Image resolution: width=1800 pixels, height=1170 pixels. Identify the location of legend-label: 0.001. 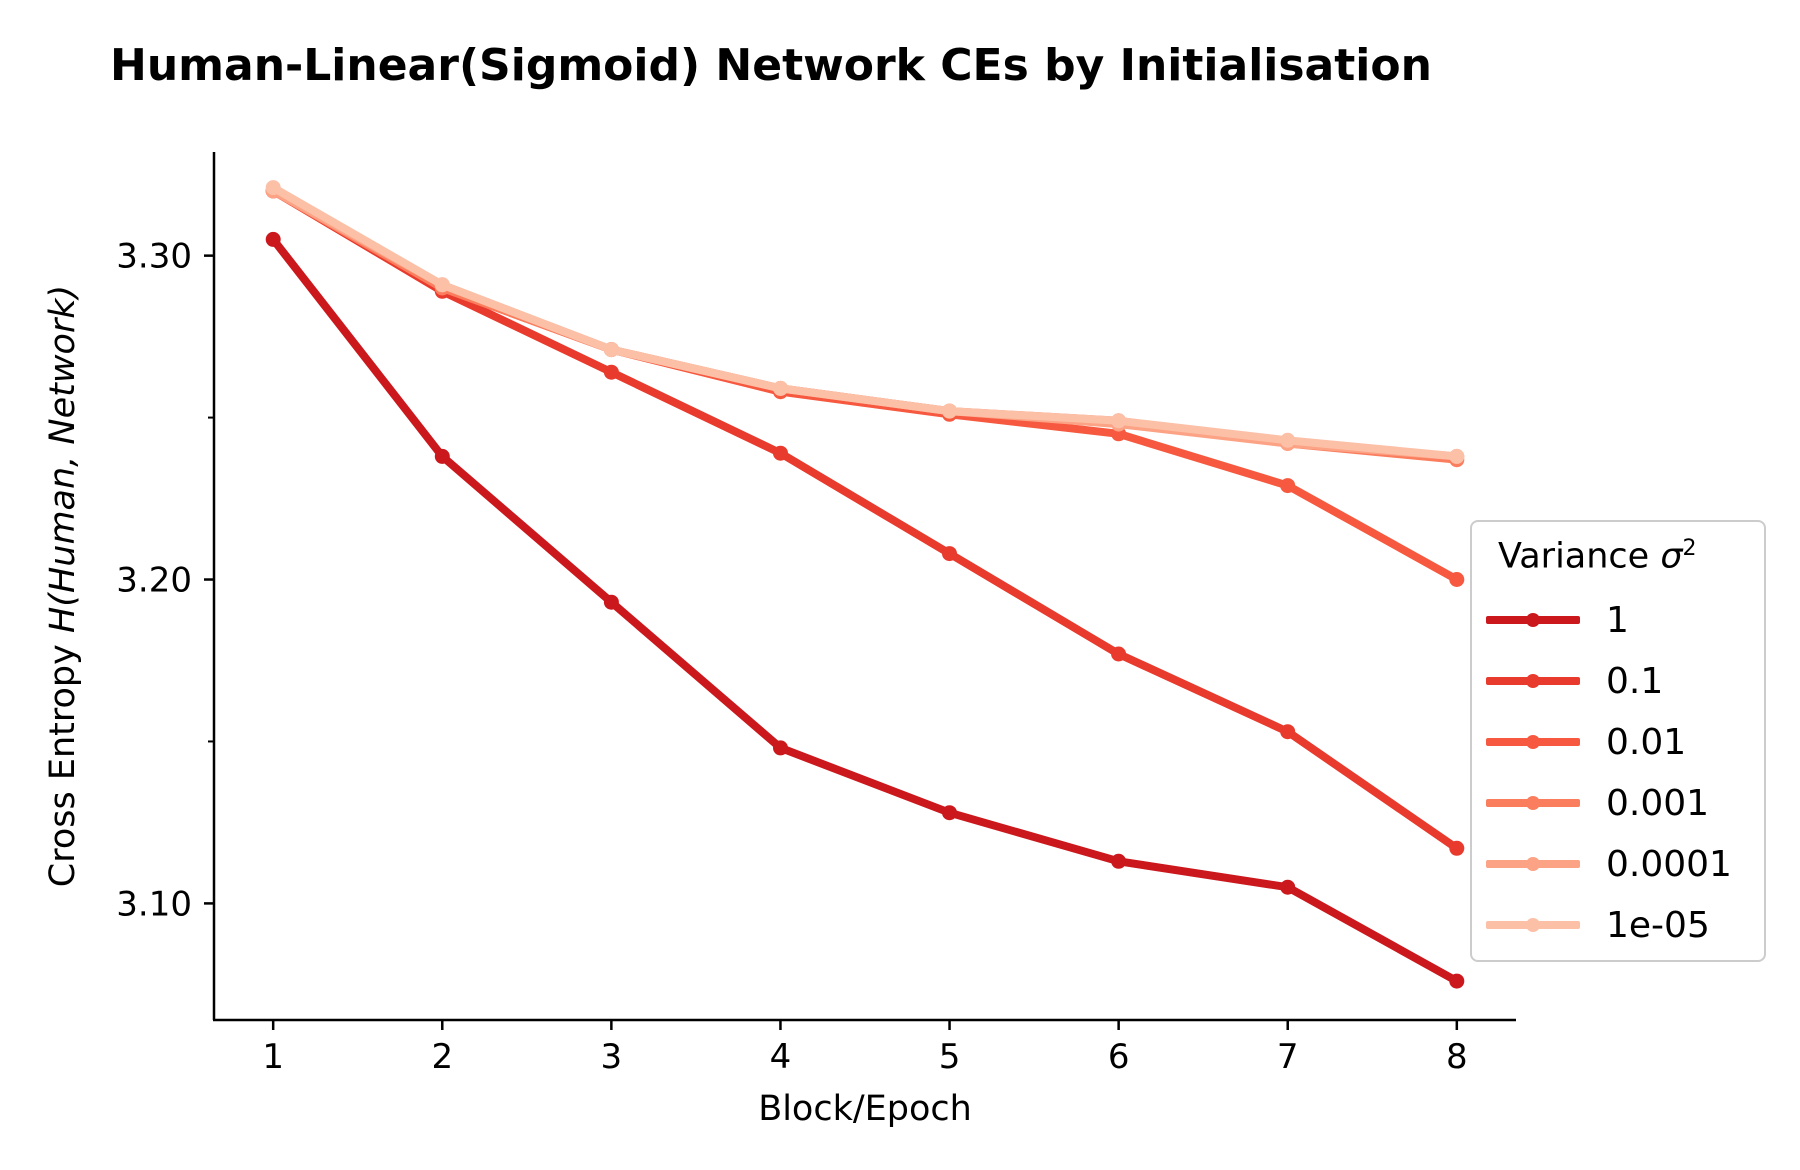
(1658, 803).